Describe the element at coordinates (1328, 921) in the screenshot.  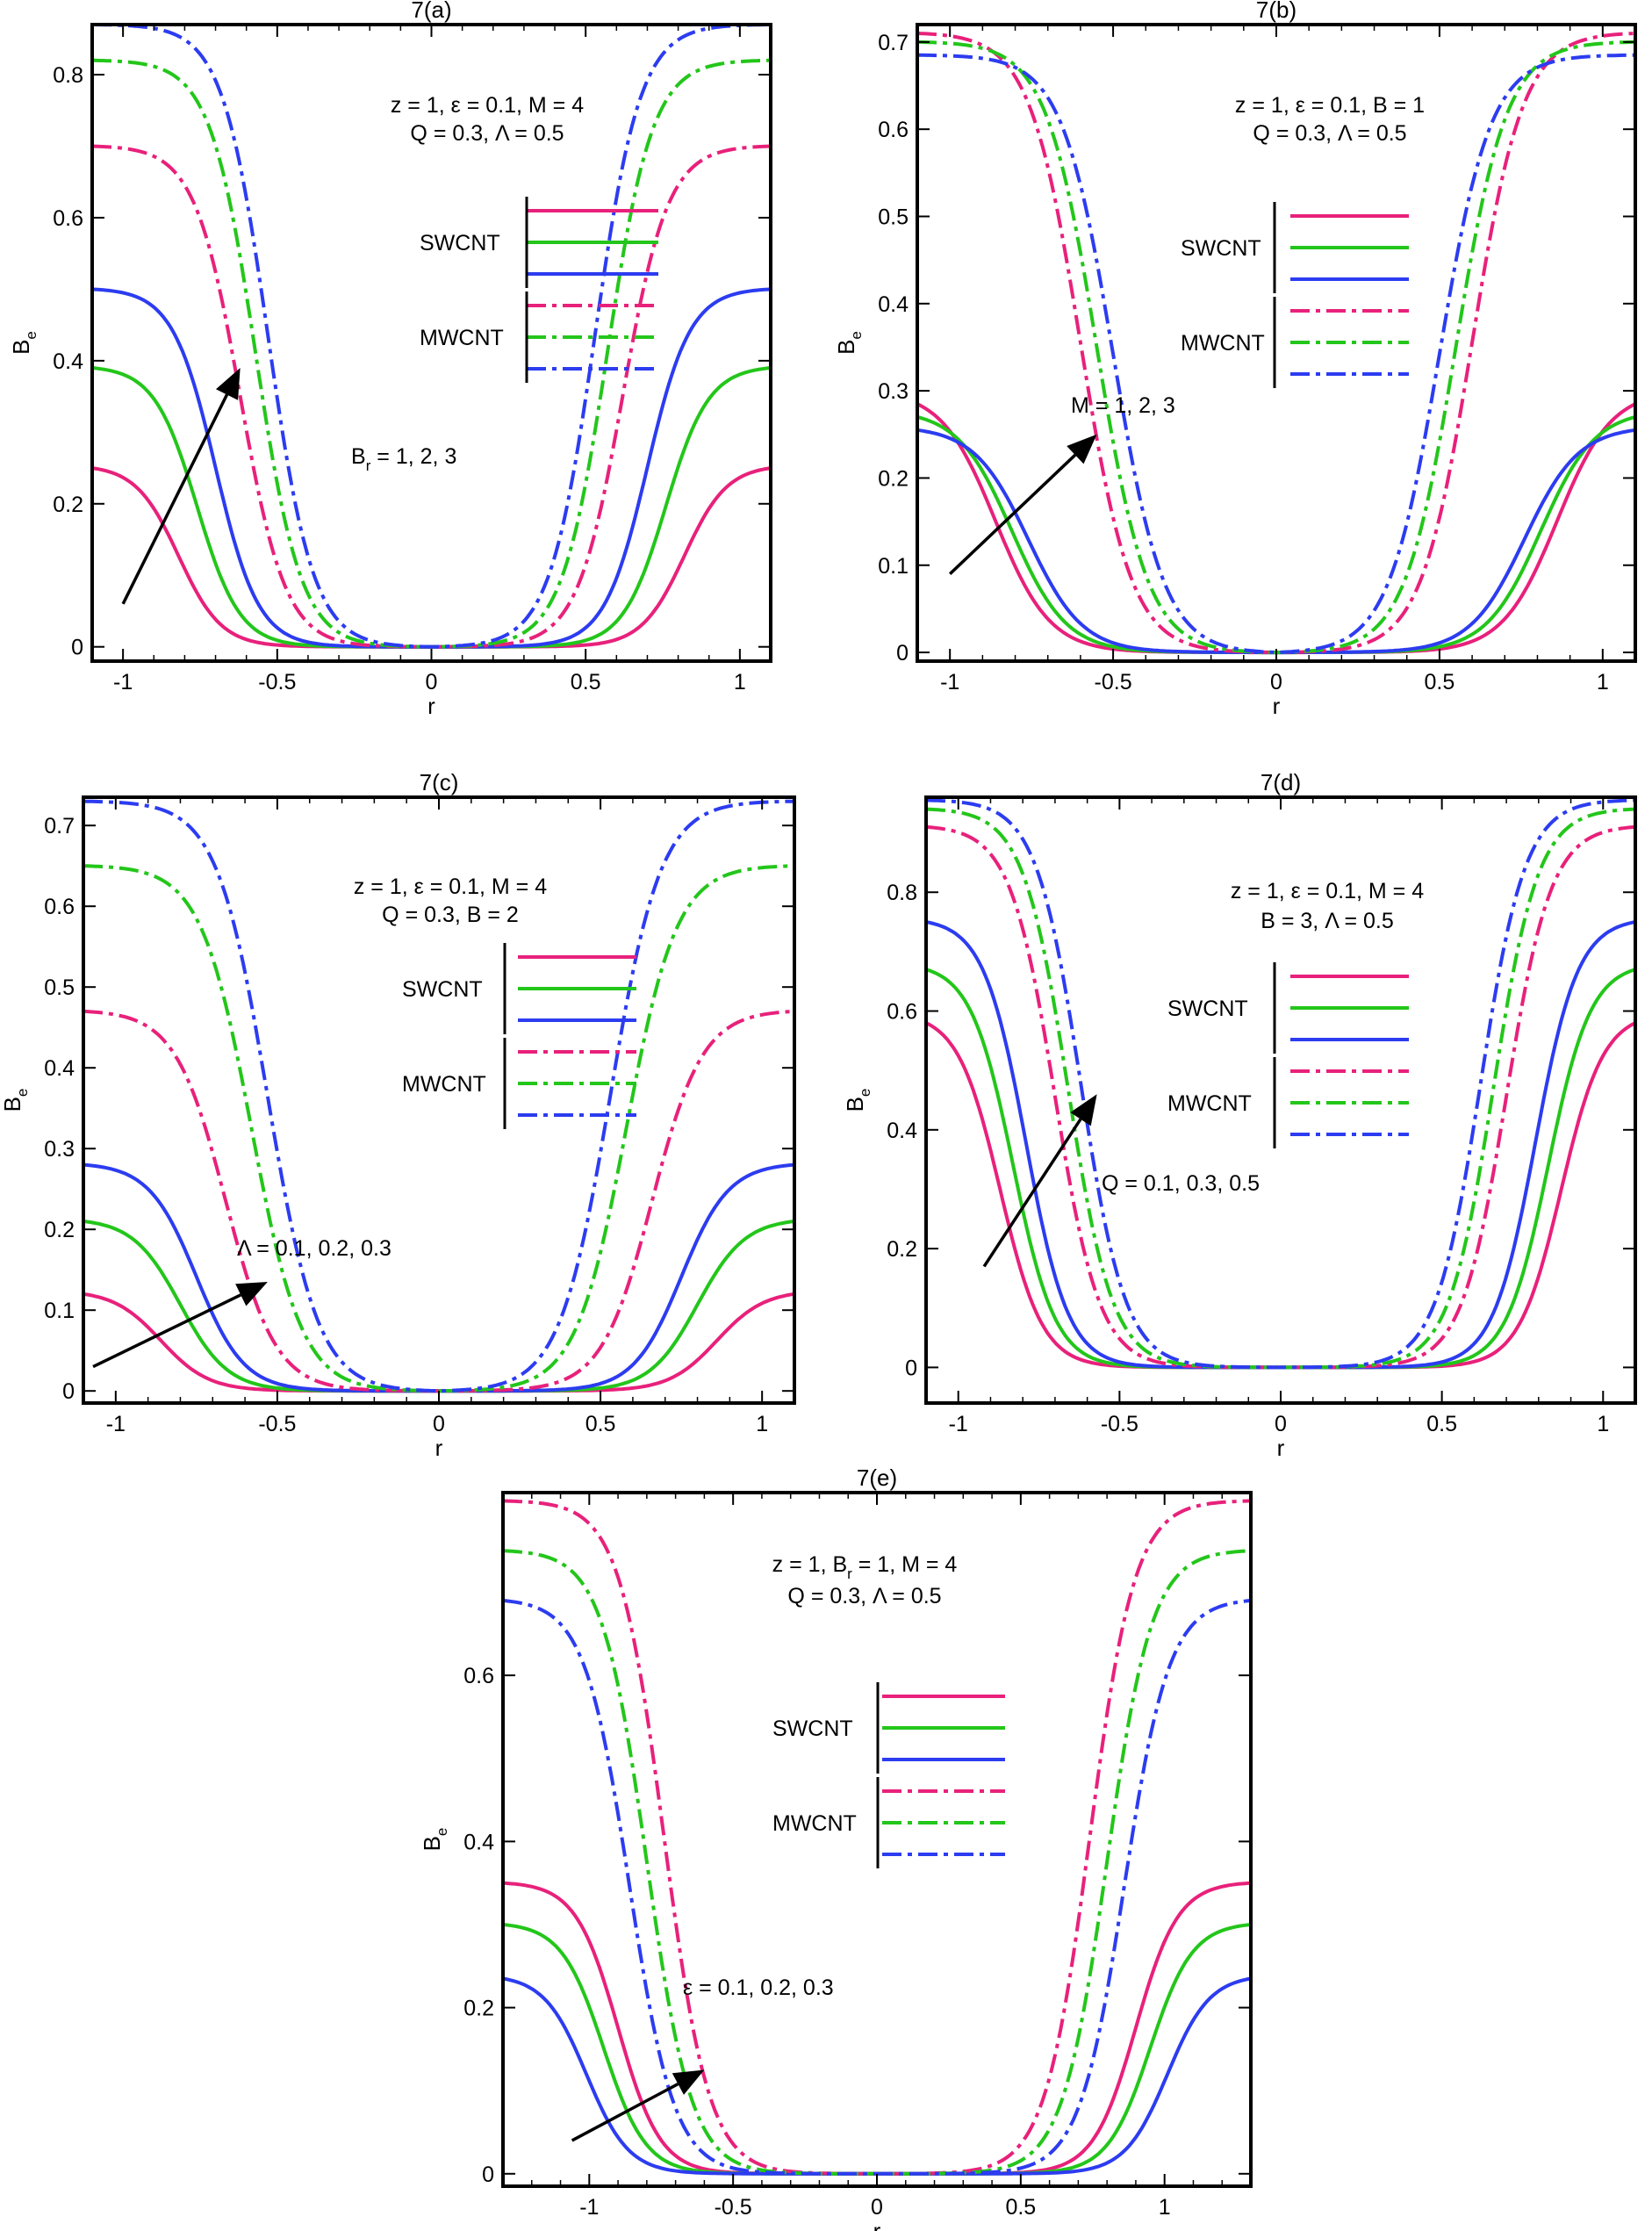
I see `annotation-line-2: B = 3, Λ = 0.5` at that location.